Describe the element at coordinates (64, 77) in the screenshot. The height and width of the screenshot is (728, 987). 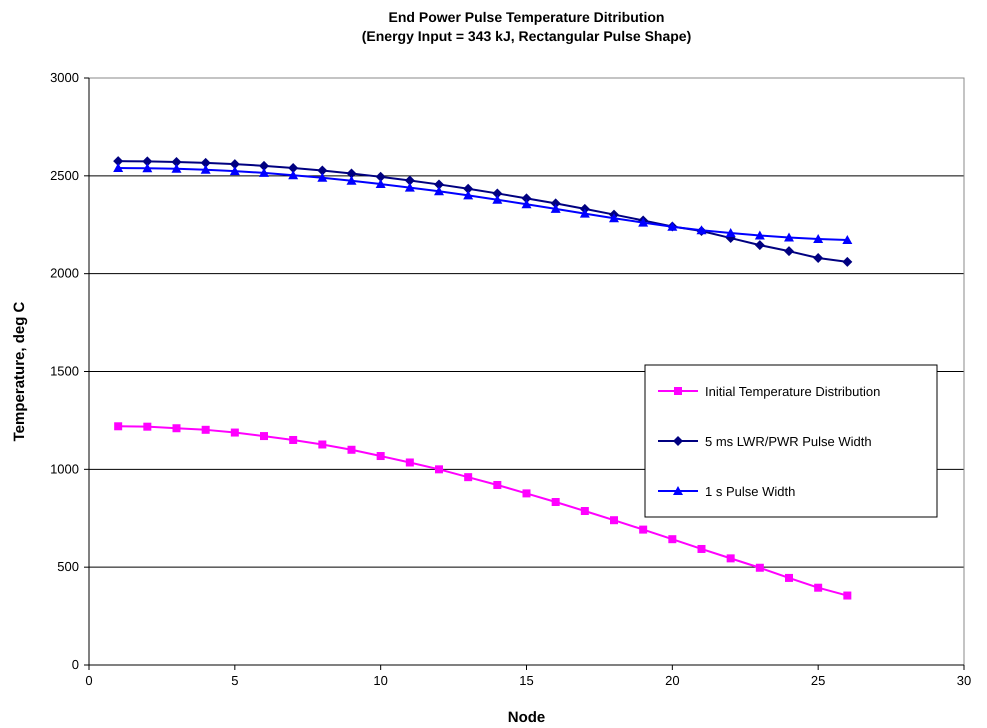
I see `y-tick-label: 3000` at that location.